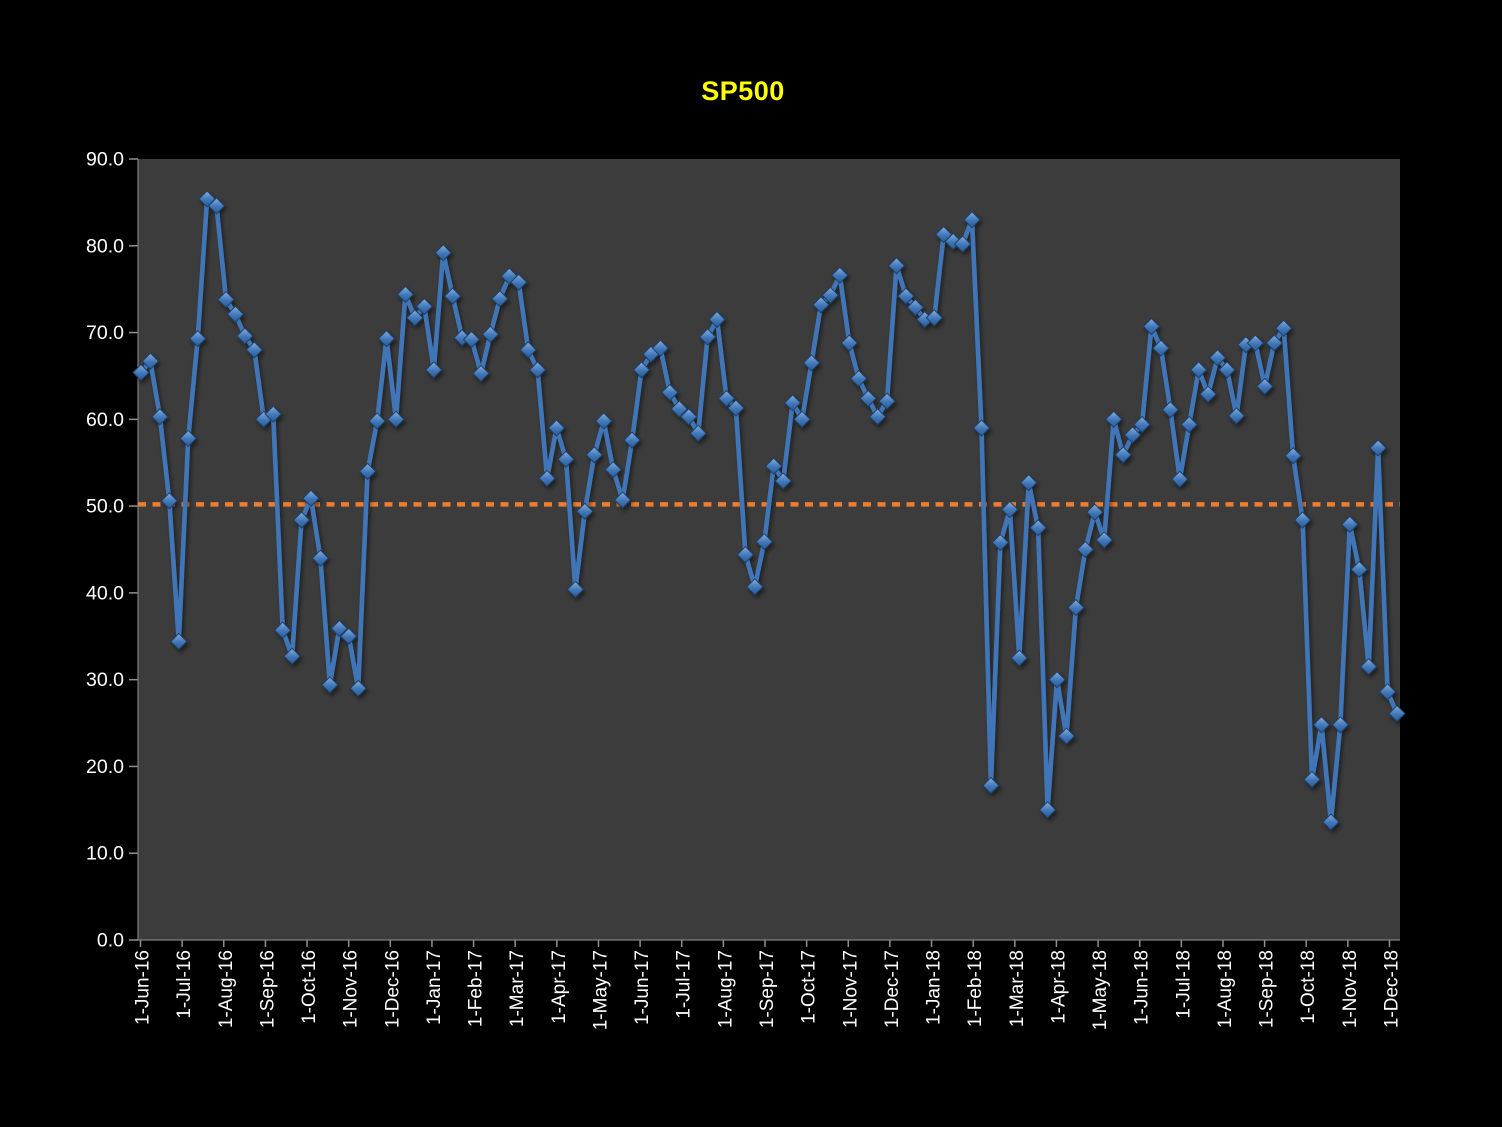 The image size is (1502, 1127). What do you see at coordinates (105, 160) in the screenshot?
I see `y-axis-label: 90.0` at bounding box center [105, 160].